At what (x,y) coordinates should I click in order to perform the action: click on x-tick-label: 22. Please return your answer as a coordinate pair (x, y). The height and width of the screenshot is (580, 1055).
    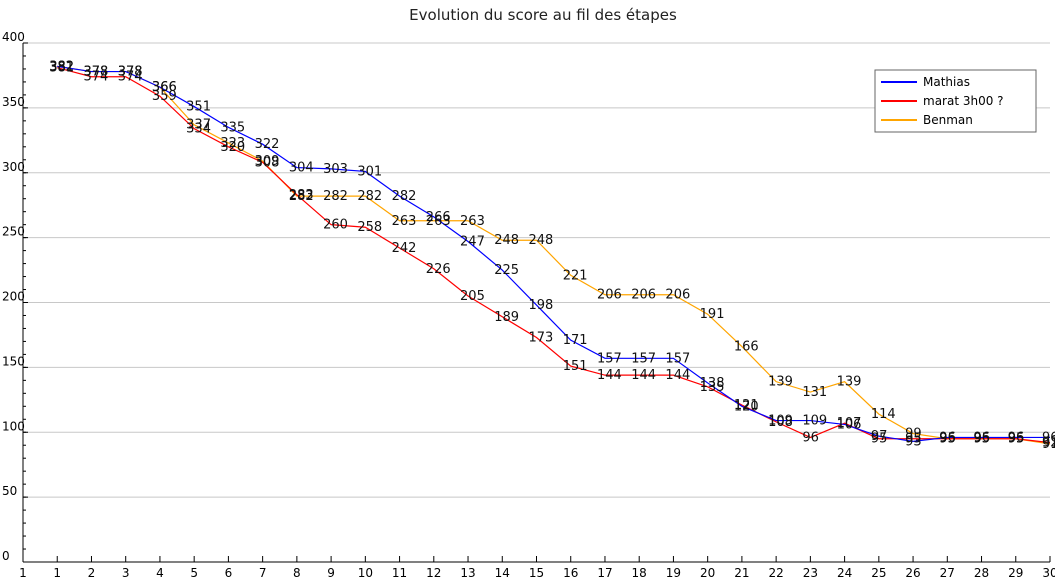
    Looking at the image, I should click on (775, 573).